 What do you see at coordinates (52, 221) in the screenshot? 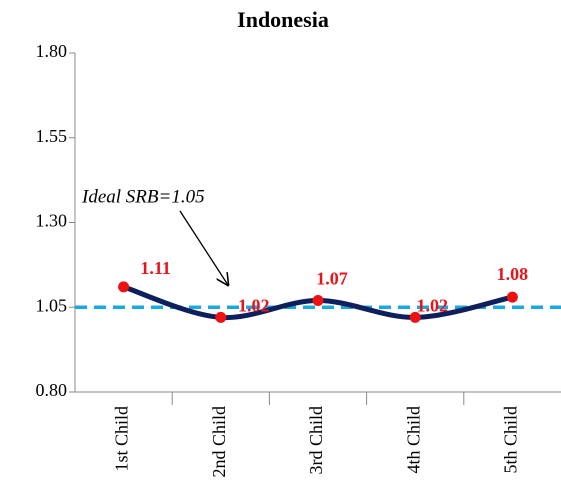
I see `y-tick-label: 1.30` at bounding box center [52, 221].